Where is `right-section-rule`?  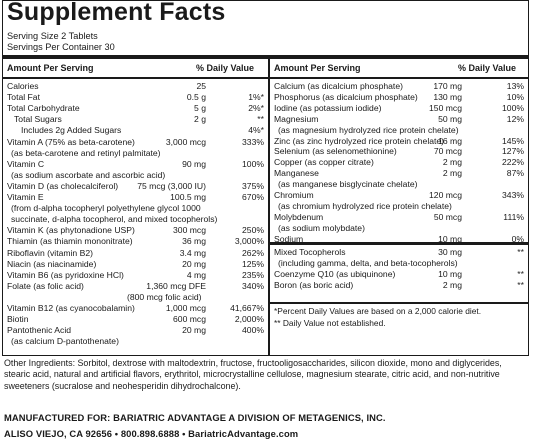
right-section-rule is located at coordinates (399, 243).